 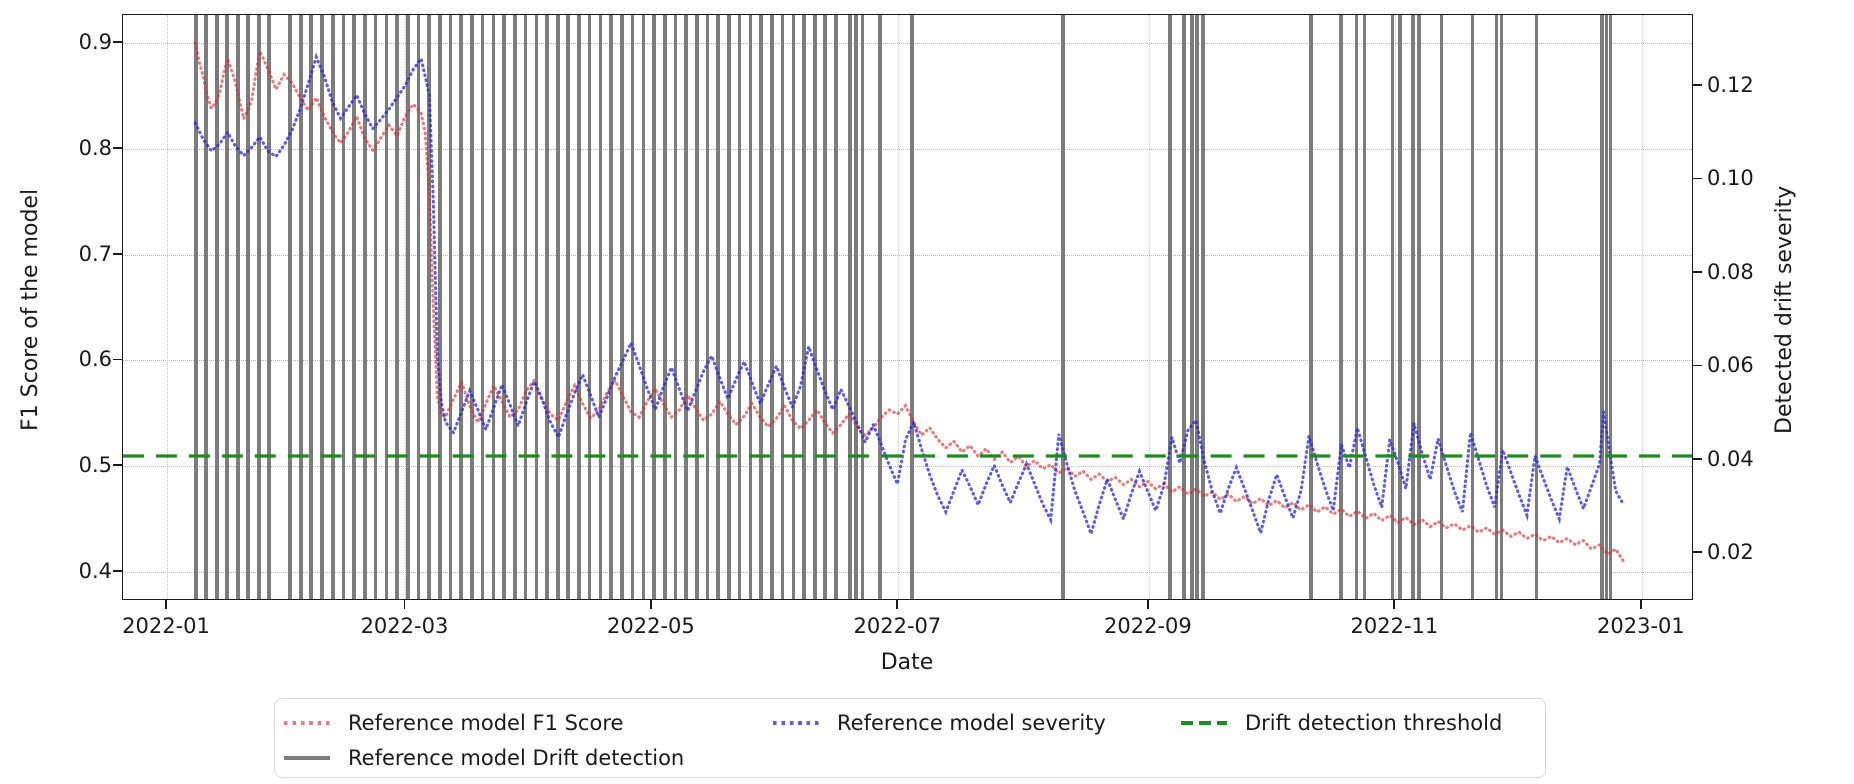 What do you see at coordinates (307, 758) in the screenshot?
I see `solid-line-swatch-icon` at bounding box center [307, 758].